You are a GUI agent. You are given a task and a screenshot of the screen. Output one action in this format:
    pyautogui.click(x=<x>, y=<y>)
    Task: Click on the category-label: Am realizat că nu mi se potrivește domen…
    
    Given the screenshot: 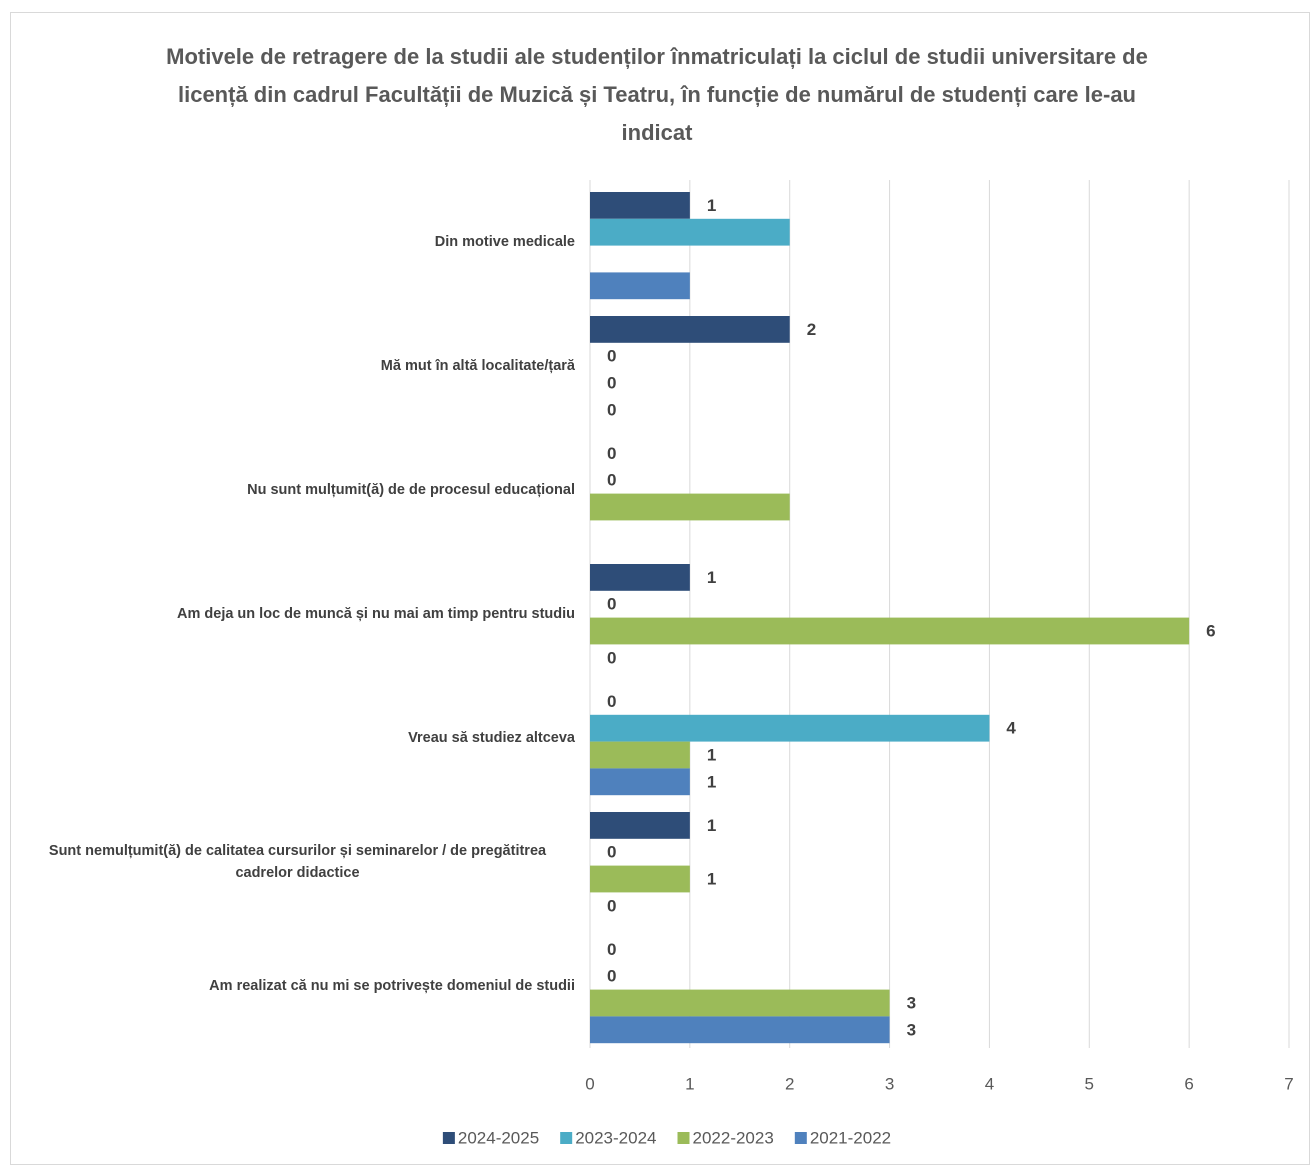 What is the action you would take?
    pyautogui.click(x=392, y=986)
    